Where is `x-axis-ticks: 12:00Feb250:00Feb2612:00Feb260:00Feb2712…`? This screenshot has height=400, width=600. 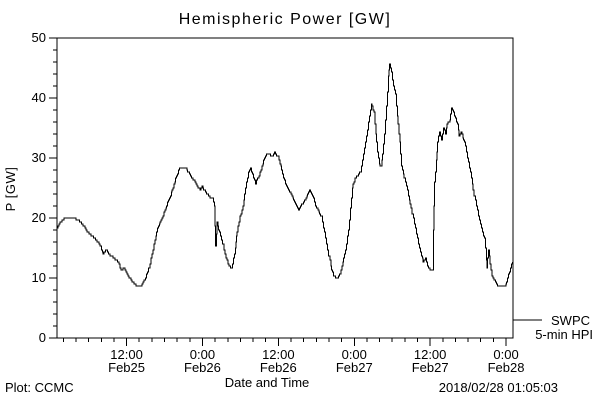
x-axis-ticks: 12:00Feb250:00Feb2612:00Feb260:00Feb2712… is located at coordinates (293, 356).